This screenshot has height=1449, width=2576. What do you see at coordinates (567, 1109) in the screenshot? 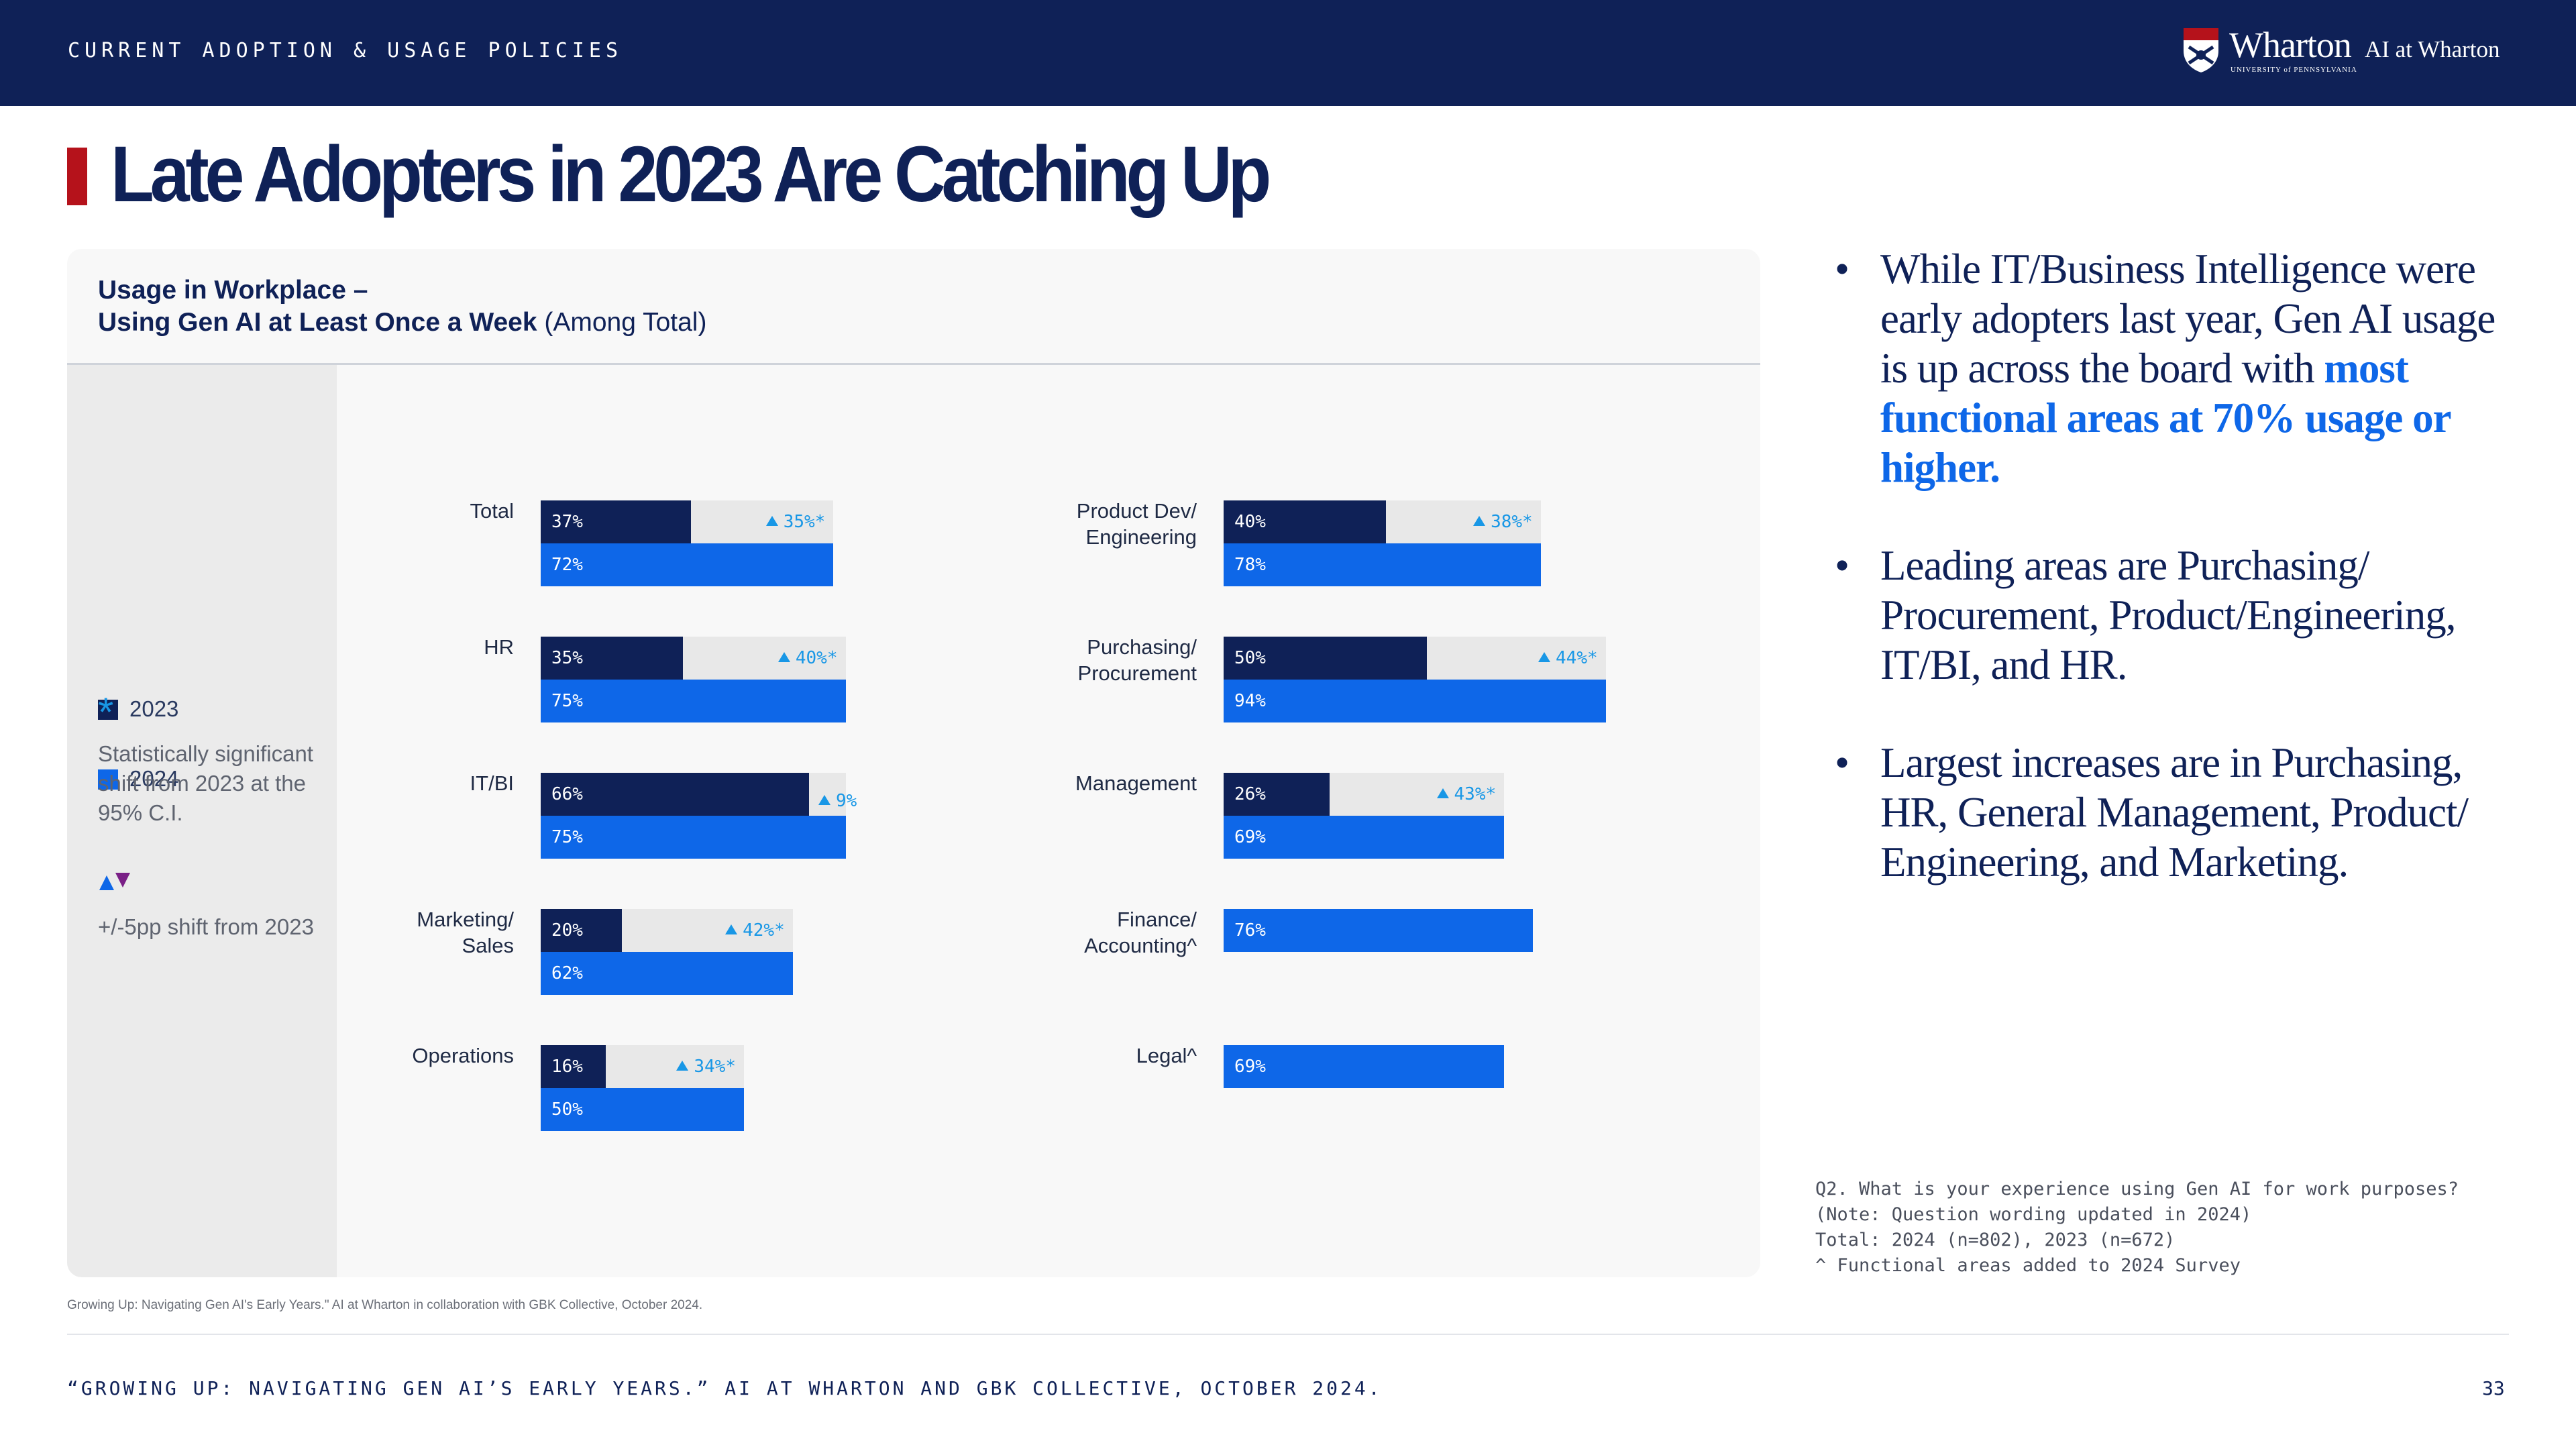
I see `bar-value-label-2024: 50%` at bounding box center [567, 1109].